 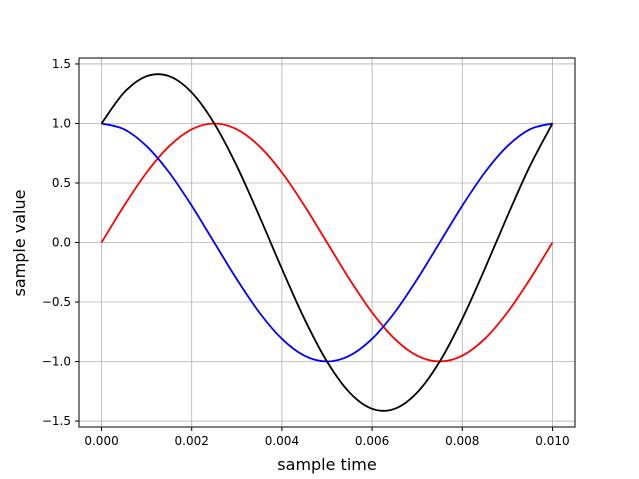 I want to click on y-tick-label: −1.0, so click(x=56, y=362).